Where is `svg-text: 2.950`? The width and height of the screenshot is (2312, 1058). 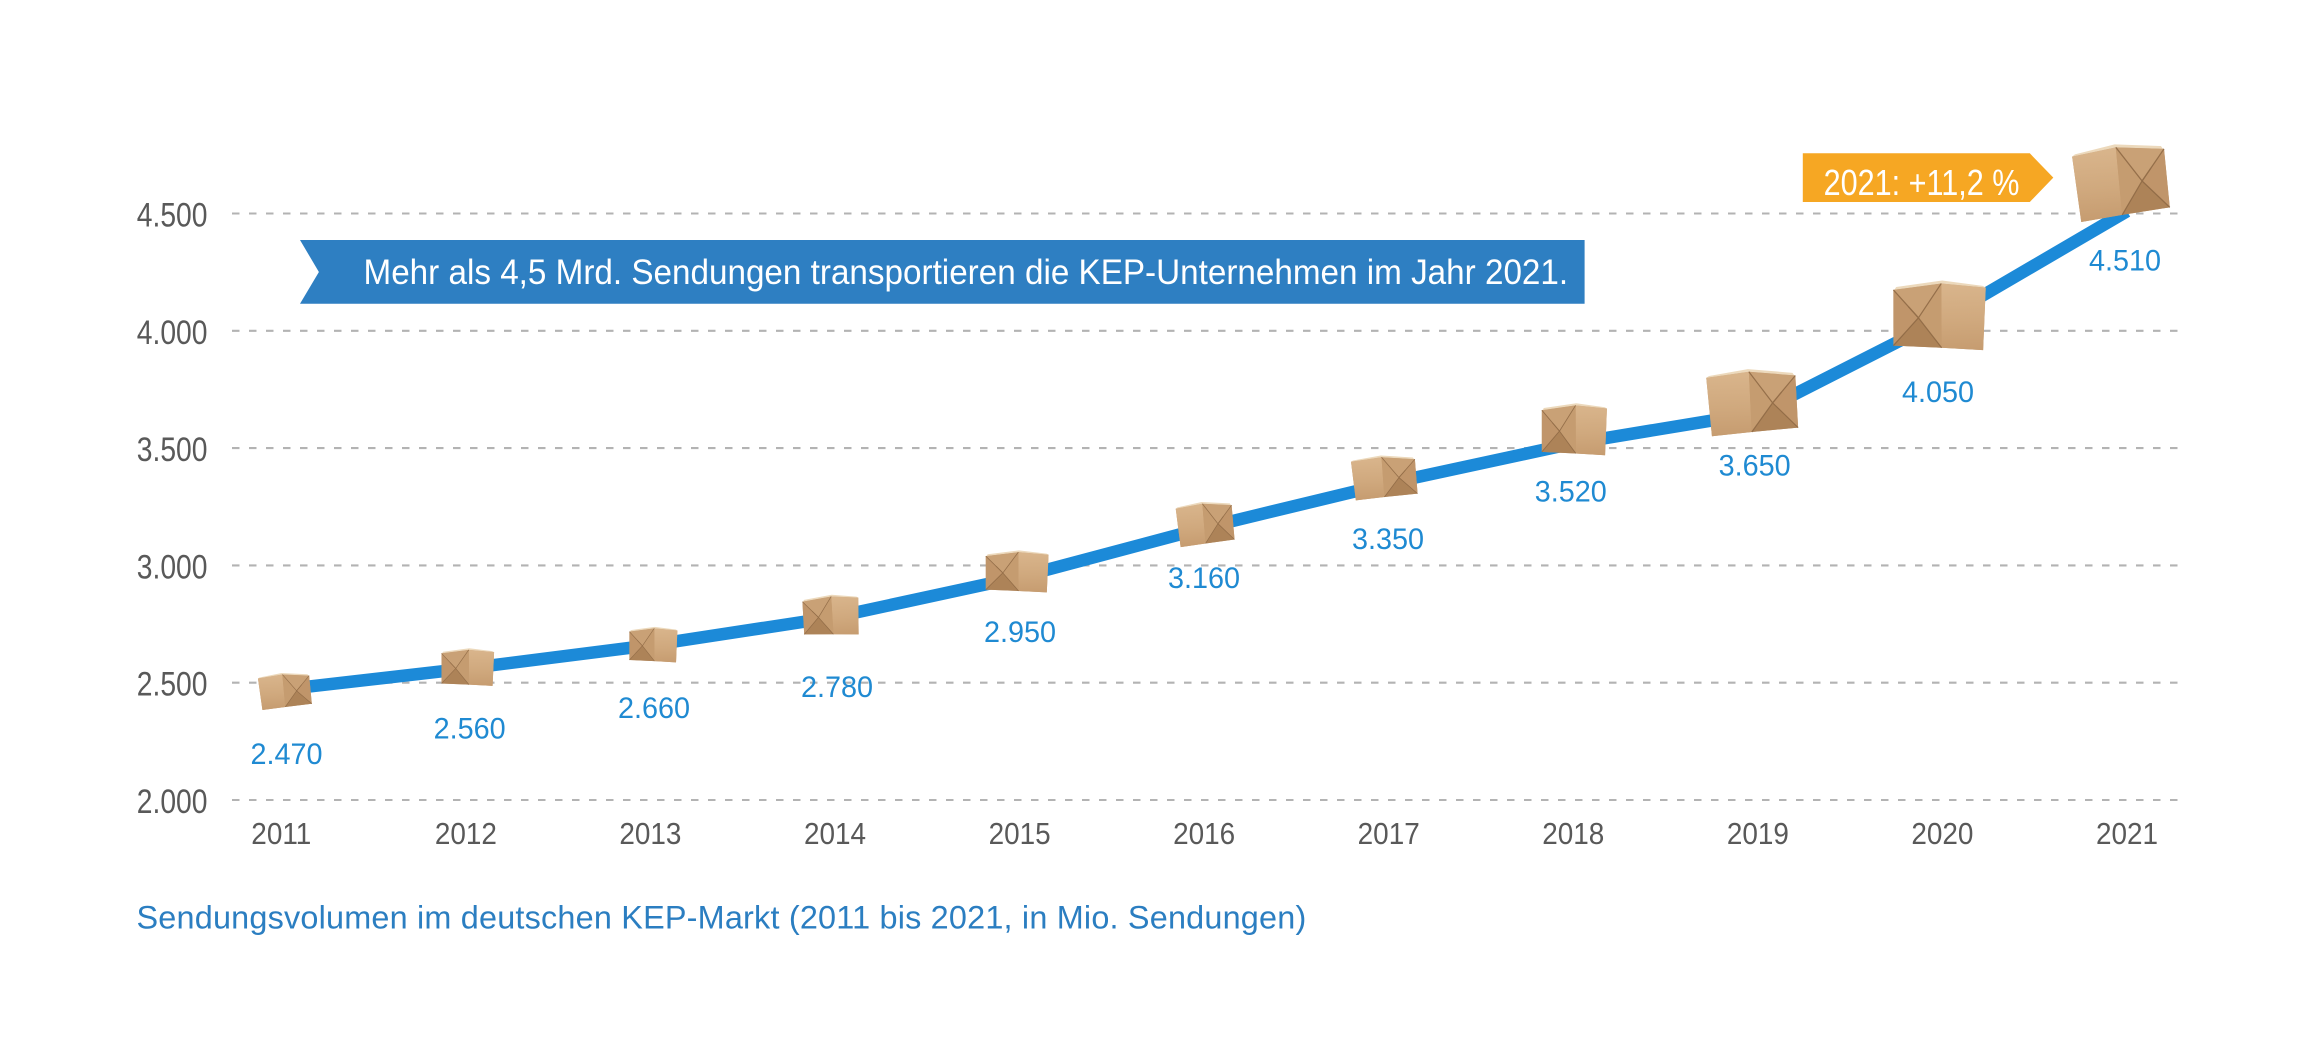 svg-text: 2.950 is located at coordinates (1020, 632).